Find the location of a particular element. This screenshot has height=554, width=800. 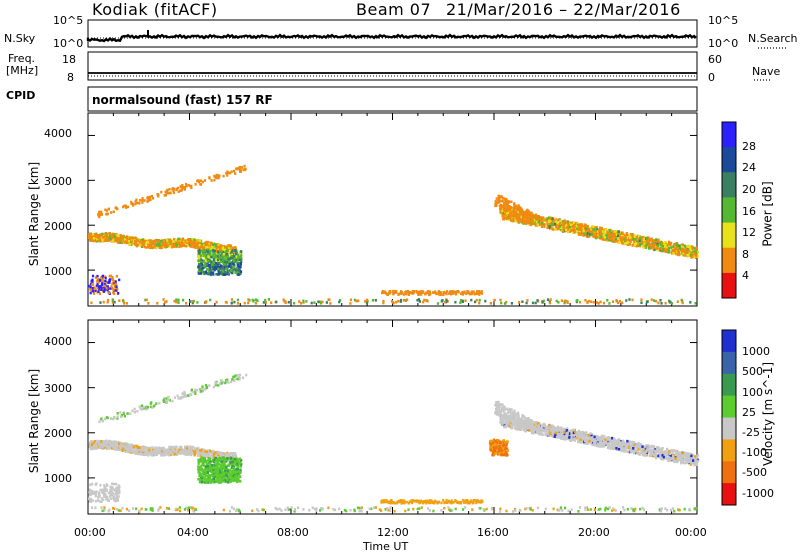

nsearch-tick-bottom: 10^0 is located at coordinates (723, 43).